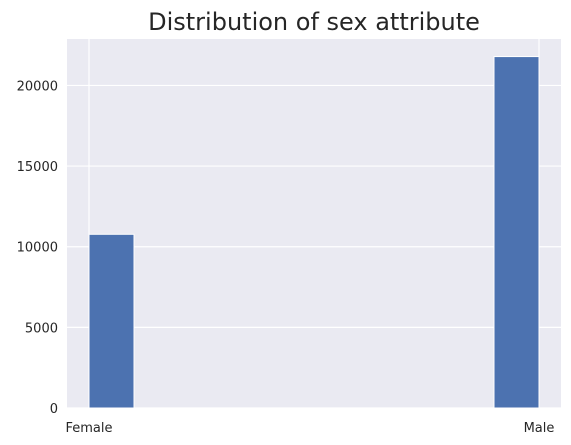  Describe the element at coordinates (88, 428) in the screenshot. I see `x-tick-label: Female` at that location.